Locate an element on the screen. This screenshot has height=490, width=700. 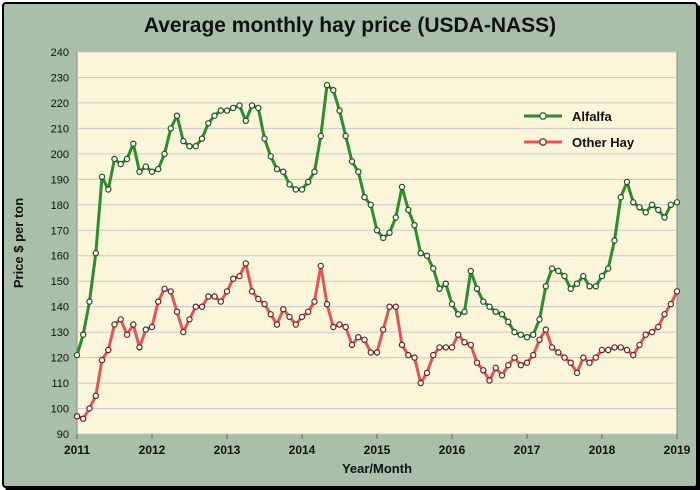
y-tick-label: 160 is located at coordinates (60, 257).